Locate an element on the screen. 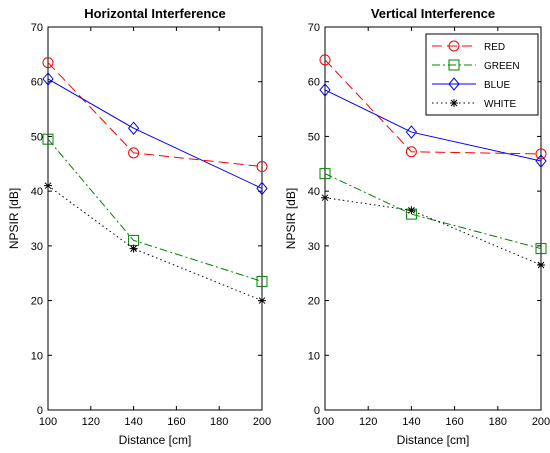 The width and height of the screenshot is (550, 453). legend-marker-blue is located at coordinates (454, 84).